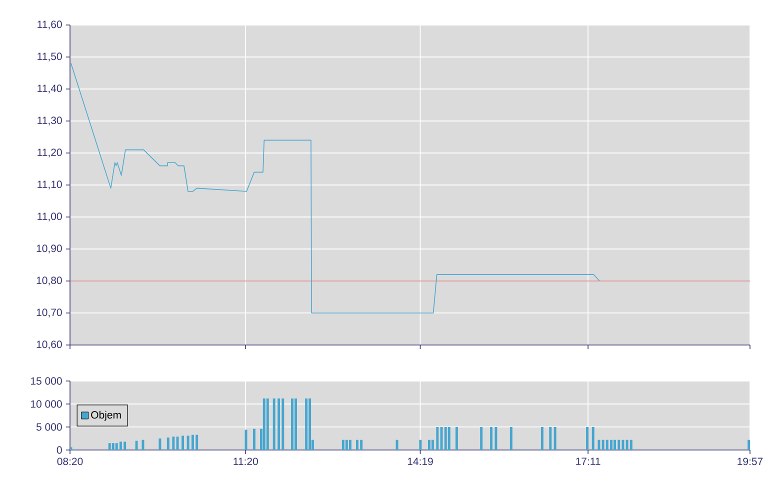 Image resolution: width=780 pixels, height=490 pixels. What do you see at coordinates (106, 415) in the screenshot?
I see `legend-label: Objem` at bounding box center [106, 415].